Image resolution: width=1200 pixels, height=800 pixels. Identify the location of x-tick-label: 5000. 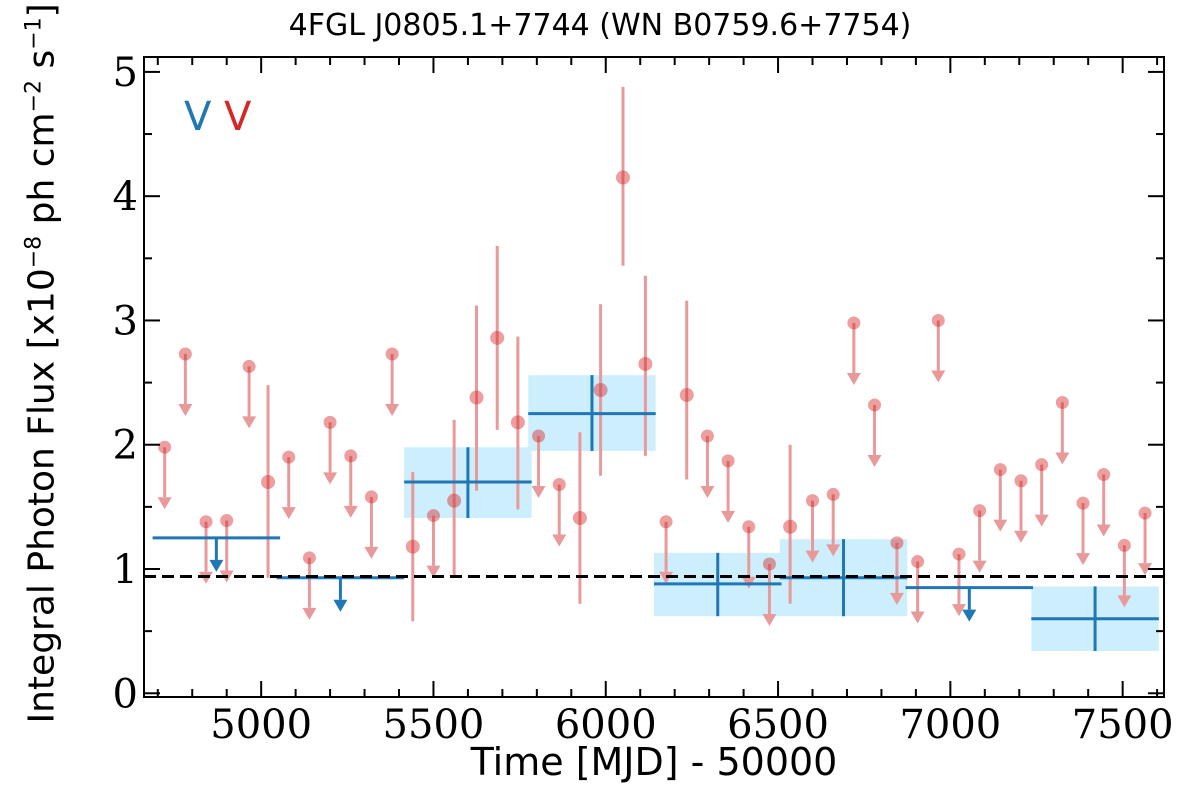
(261, 725).